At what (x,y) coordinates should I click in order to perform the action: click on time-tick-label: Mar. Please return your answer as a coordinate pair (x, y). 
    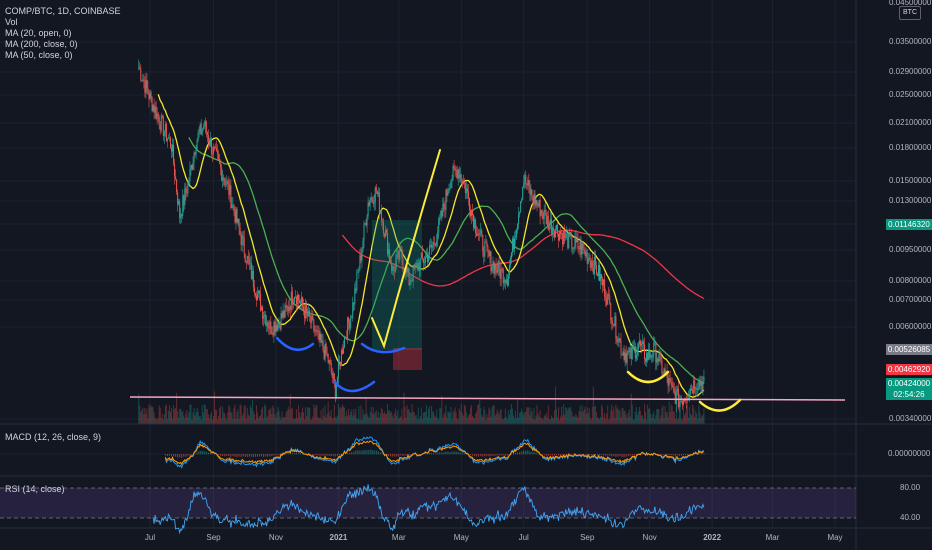
    Looking at the image, I should click on (772, 537).